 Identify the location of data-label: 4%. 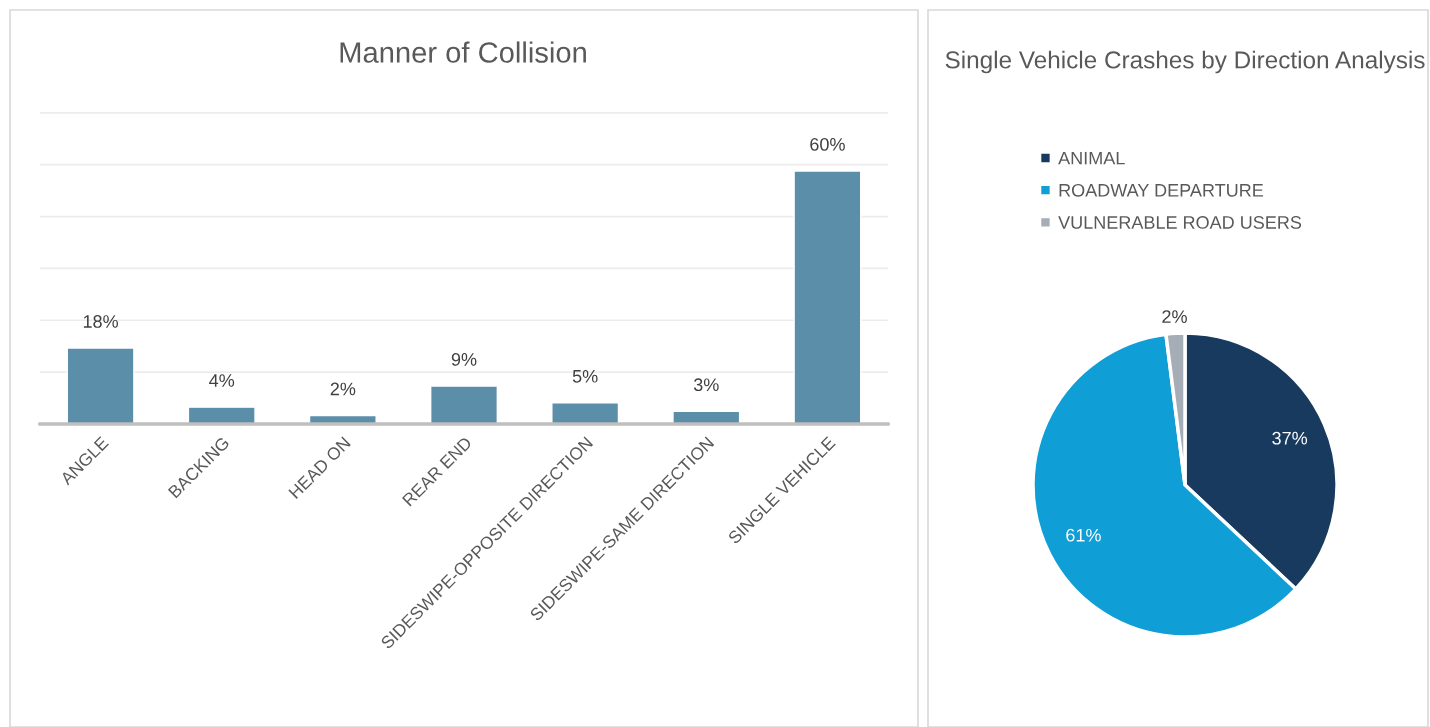
(222, 380).